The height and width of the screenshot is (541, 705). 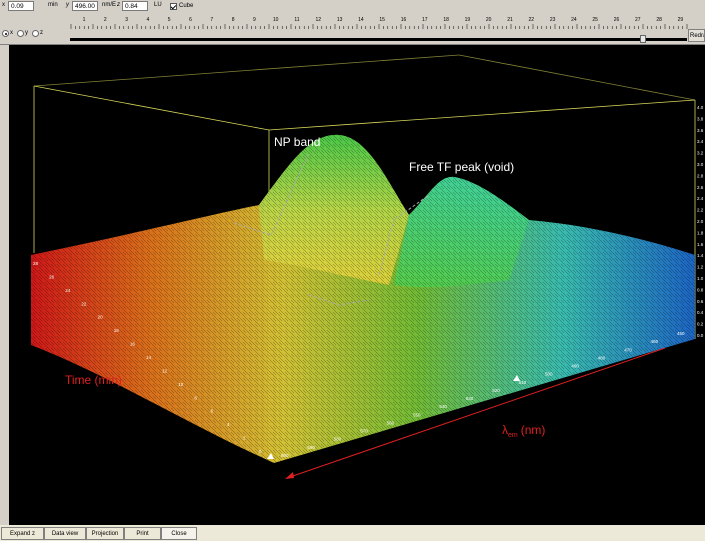 What do you see at coordinates (65, 533) in the screenshot?
I see `tab-data-view: Data view` at bounding box center [65, 533].